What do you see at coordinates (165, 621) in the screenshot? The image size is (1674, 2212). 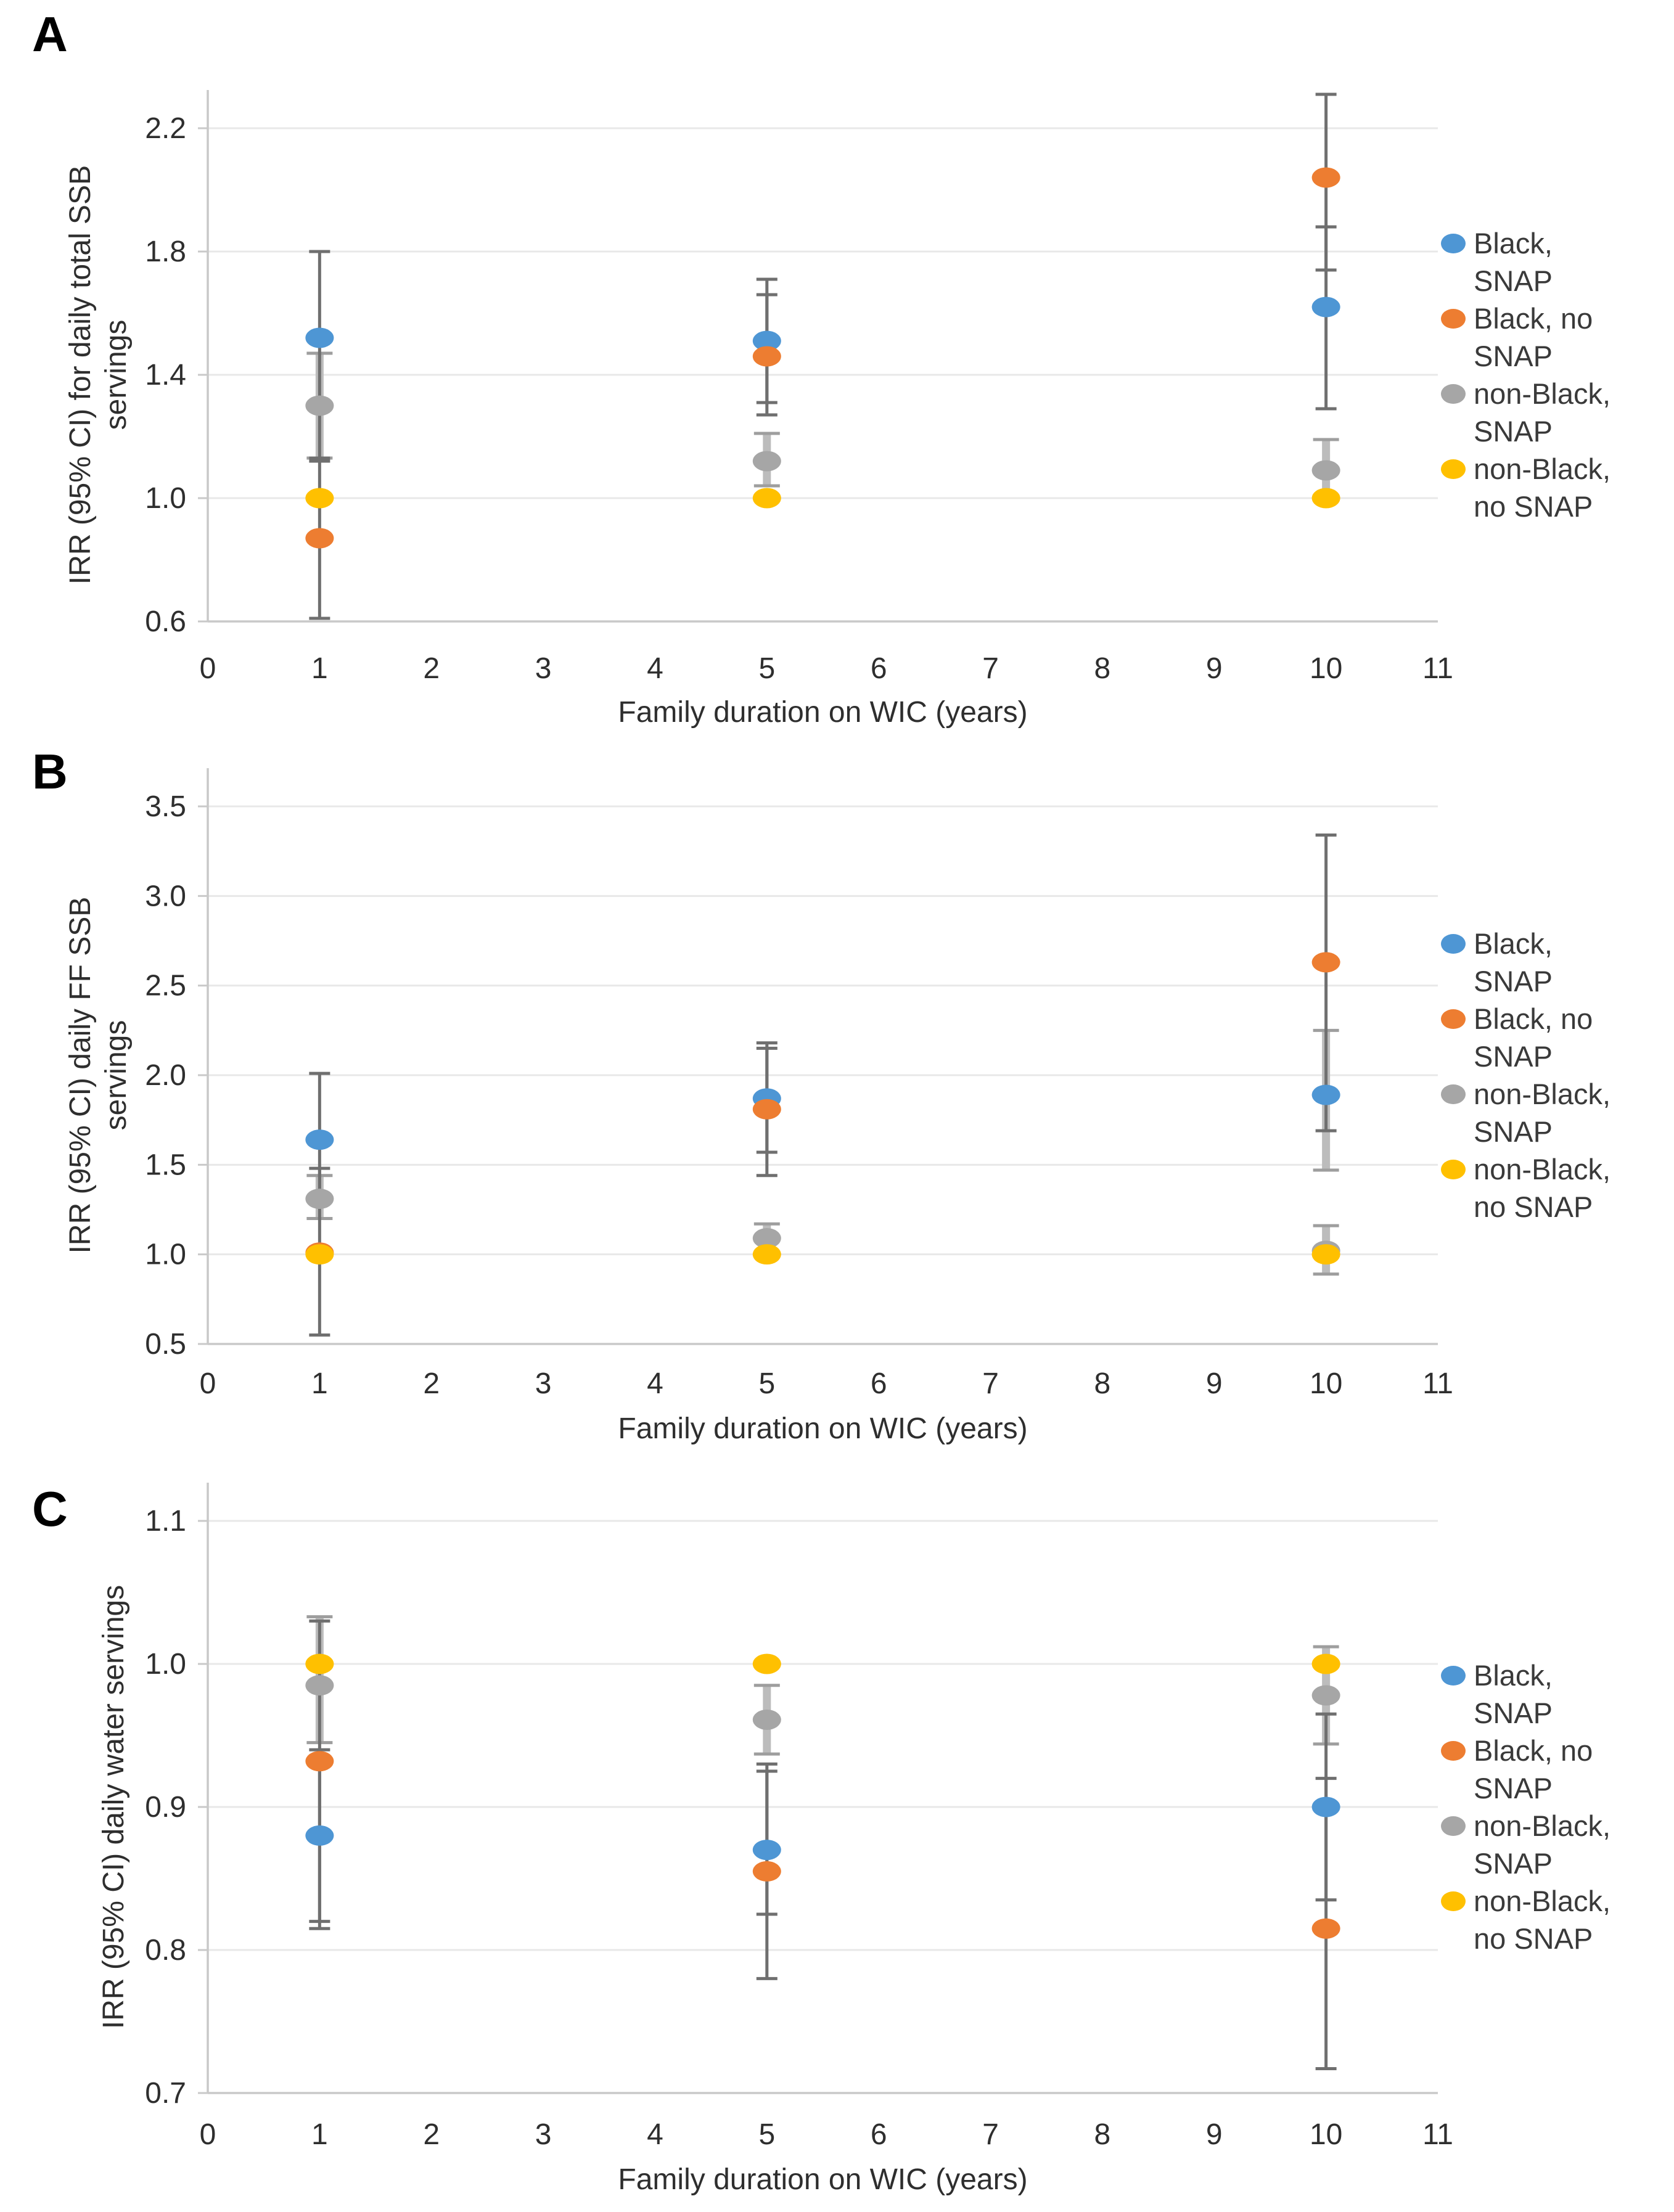 I see `y-tick-label: 0.6` at bounding box center [165, 621].